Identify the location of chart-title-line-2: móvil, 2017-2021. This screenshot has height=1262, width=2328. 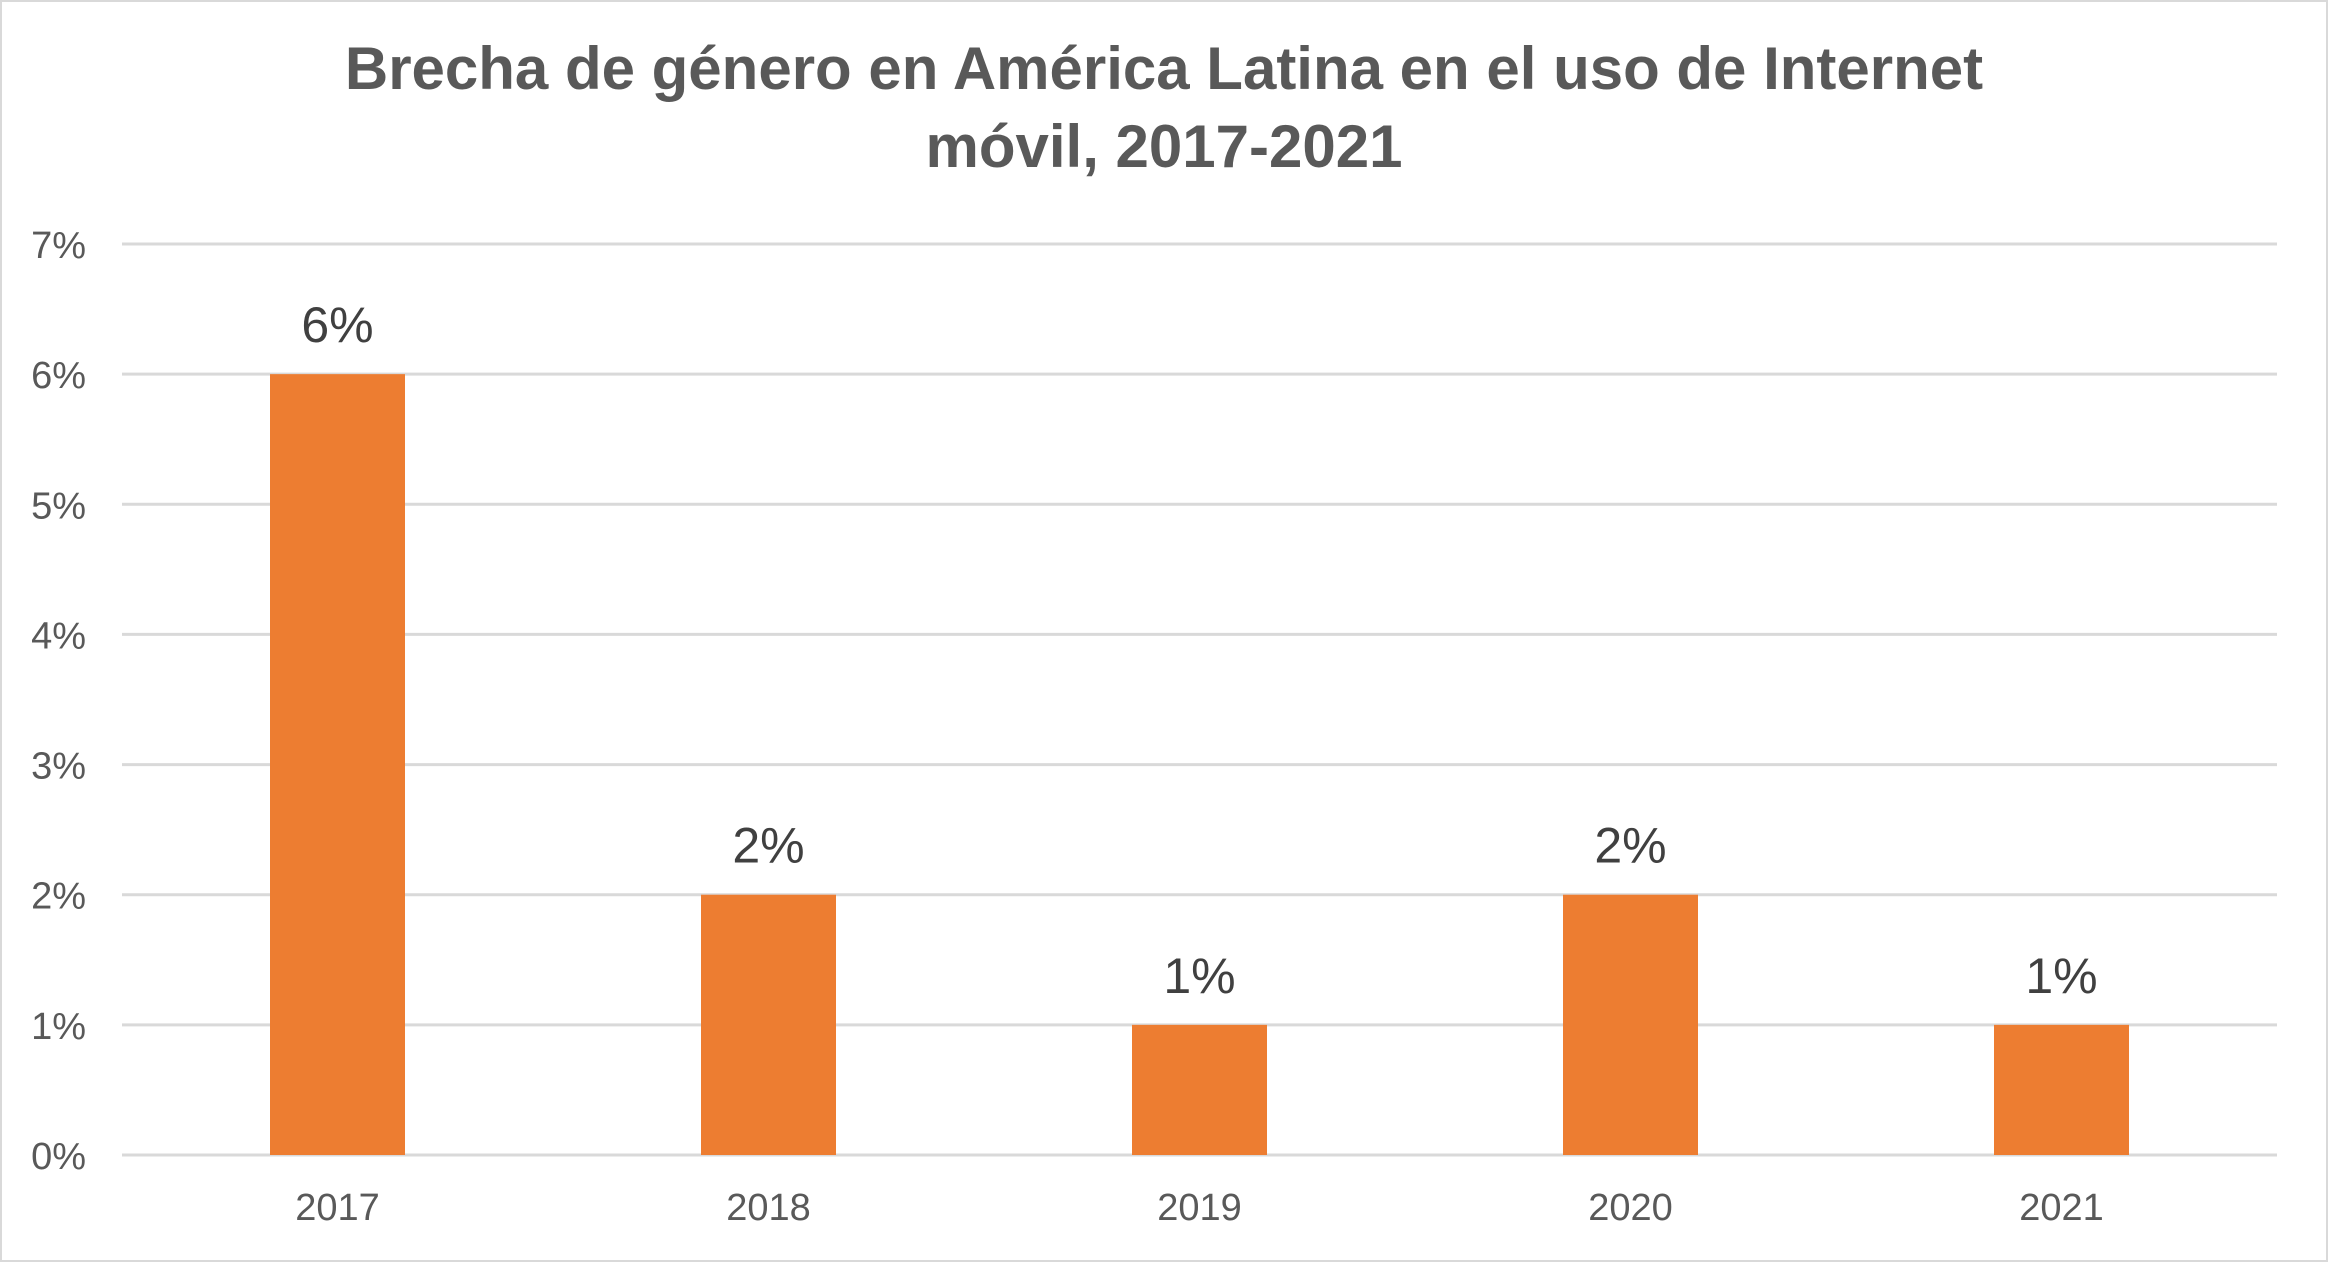
(1164, 146).